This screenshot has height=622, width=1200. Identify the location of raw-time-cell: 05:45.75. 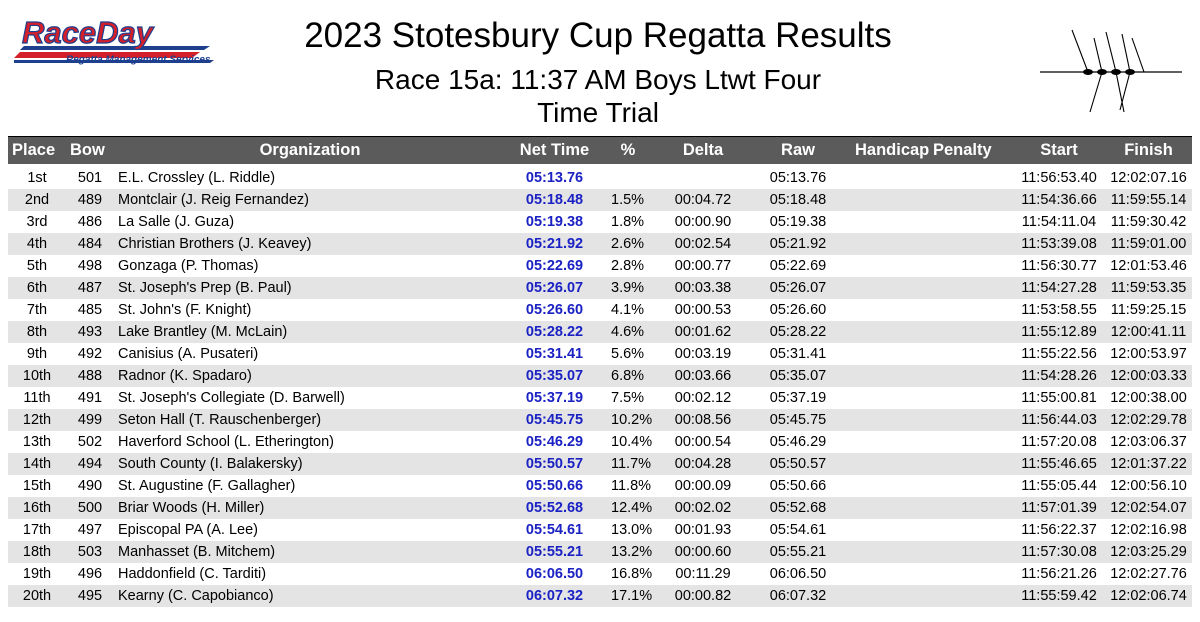
(798, 420).